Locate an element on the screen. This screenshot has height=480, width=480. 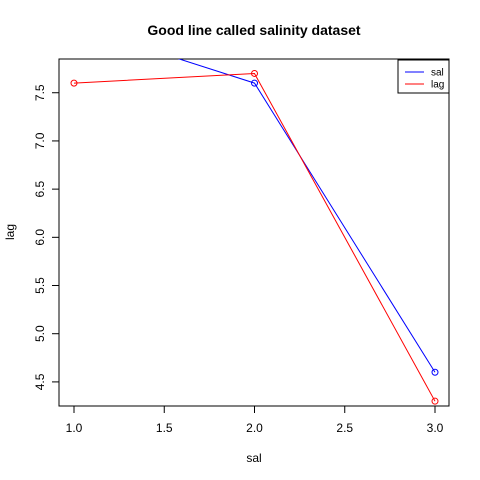
x-tick-label: 2.0 is located at coordinates (254, 428).